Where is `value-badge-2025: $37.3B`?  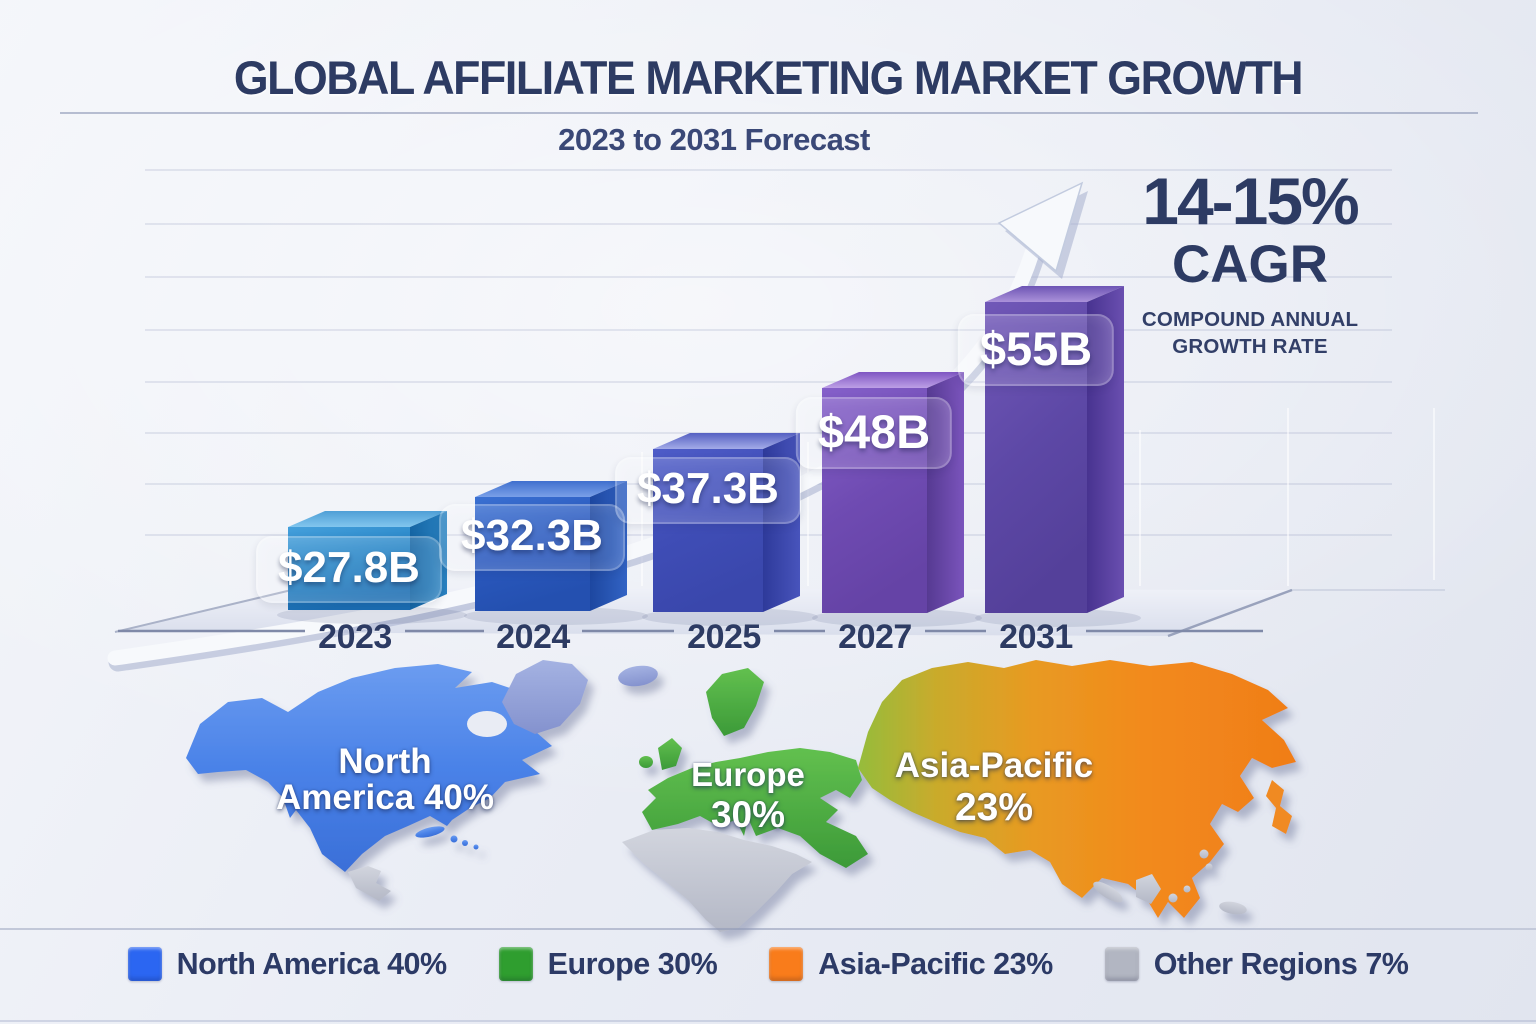 value-badge-2025: $37.3B is located at coordinates (708, 490).